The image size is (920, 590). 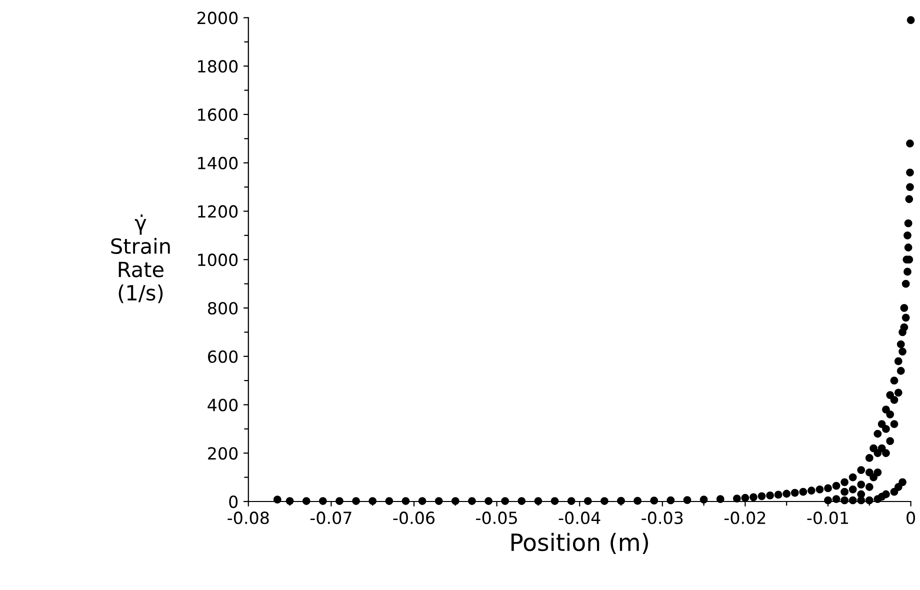 What do you see at coordinates (218, 163) in the screenshot?
I see `y-tick-label: 1400` at bounding box center [218, 163].